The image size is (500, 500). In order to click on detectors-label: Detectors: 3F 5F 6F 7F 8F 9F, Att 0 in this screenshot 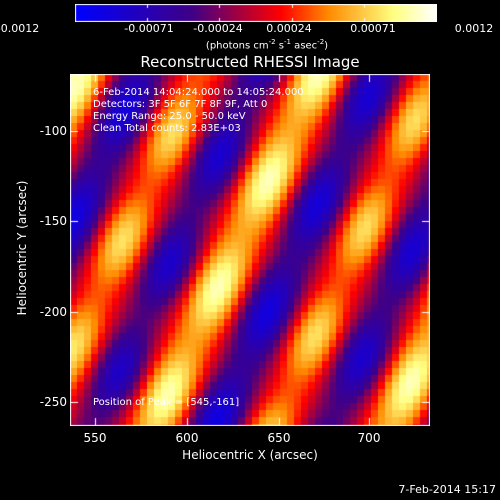, I will do `click(180, 104)`.